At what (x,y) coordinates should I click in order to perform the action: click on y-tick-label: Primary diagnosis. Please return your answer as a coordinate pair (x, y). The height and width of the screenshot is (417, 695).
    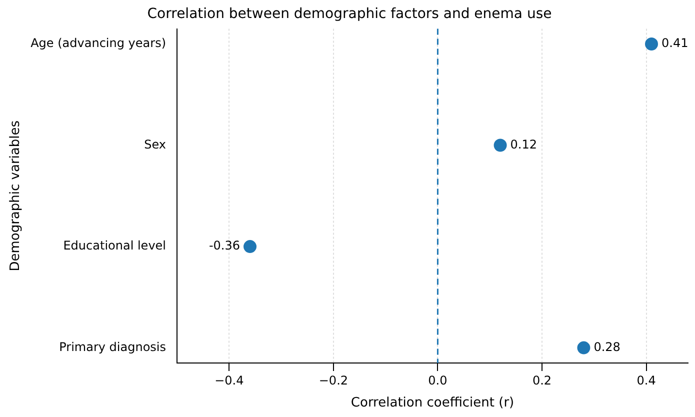
    Looking at the image, I should click on (112, 347).